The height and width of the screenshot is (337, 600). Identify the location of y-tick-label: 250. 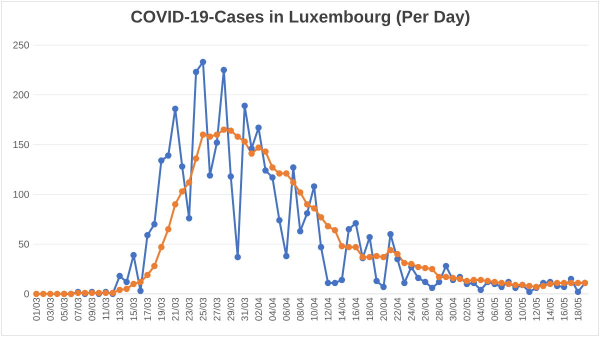
(21, 45).